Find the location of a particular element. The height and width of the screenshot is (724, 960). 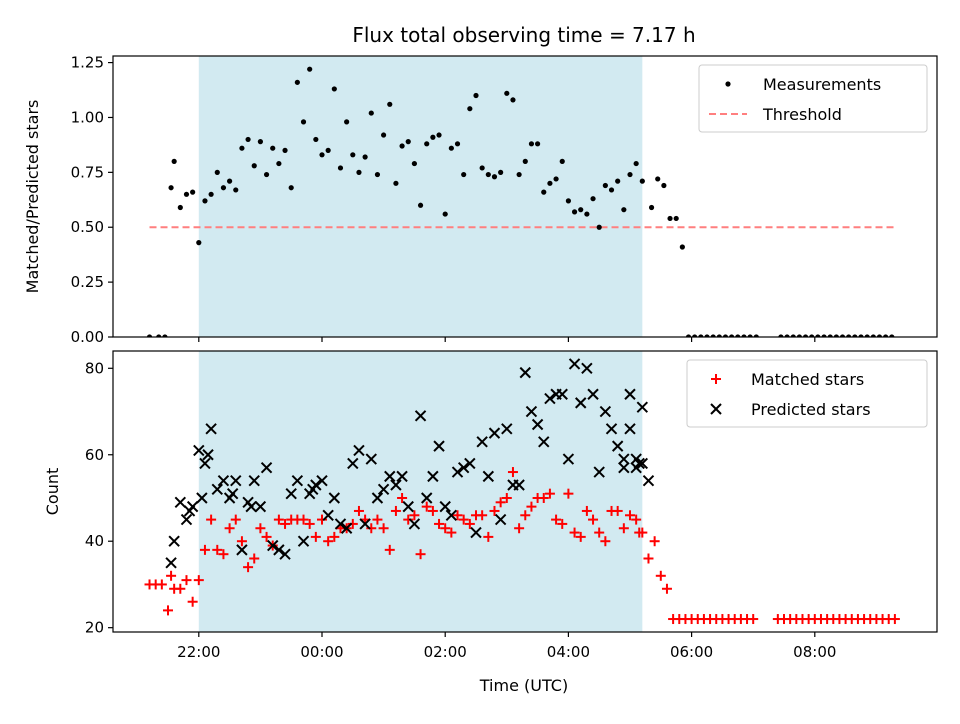

legend-label: Matched stars is located at coordinates (807, 379).